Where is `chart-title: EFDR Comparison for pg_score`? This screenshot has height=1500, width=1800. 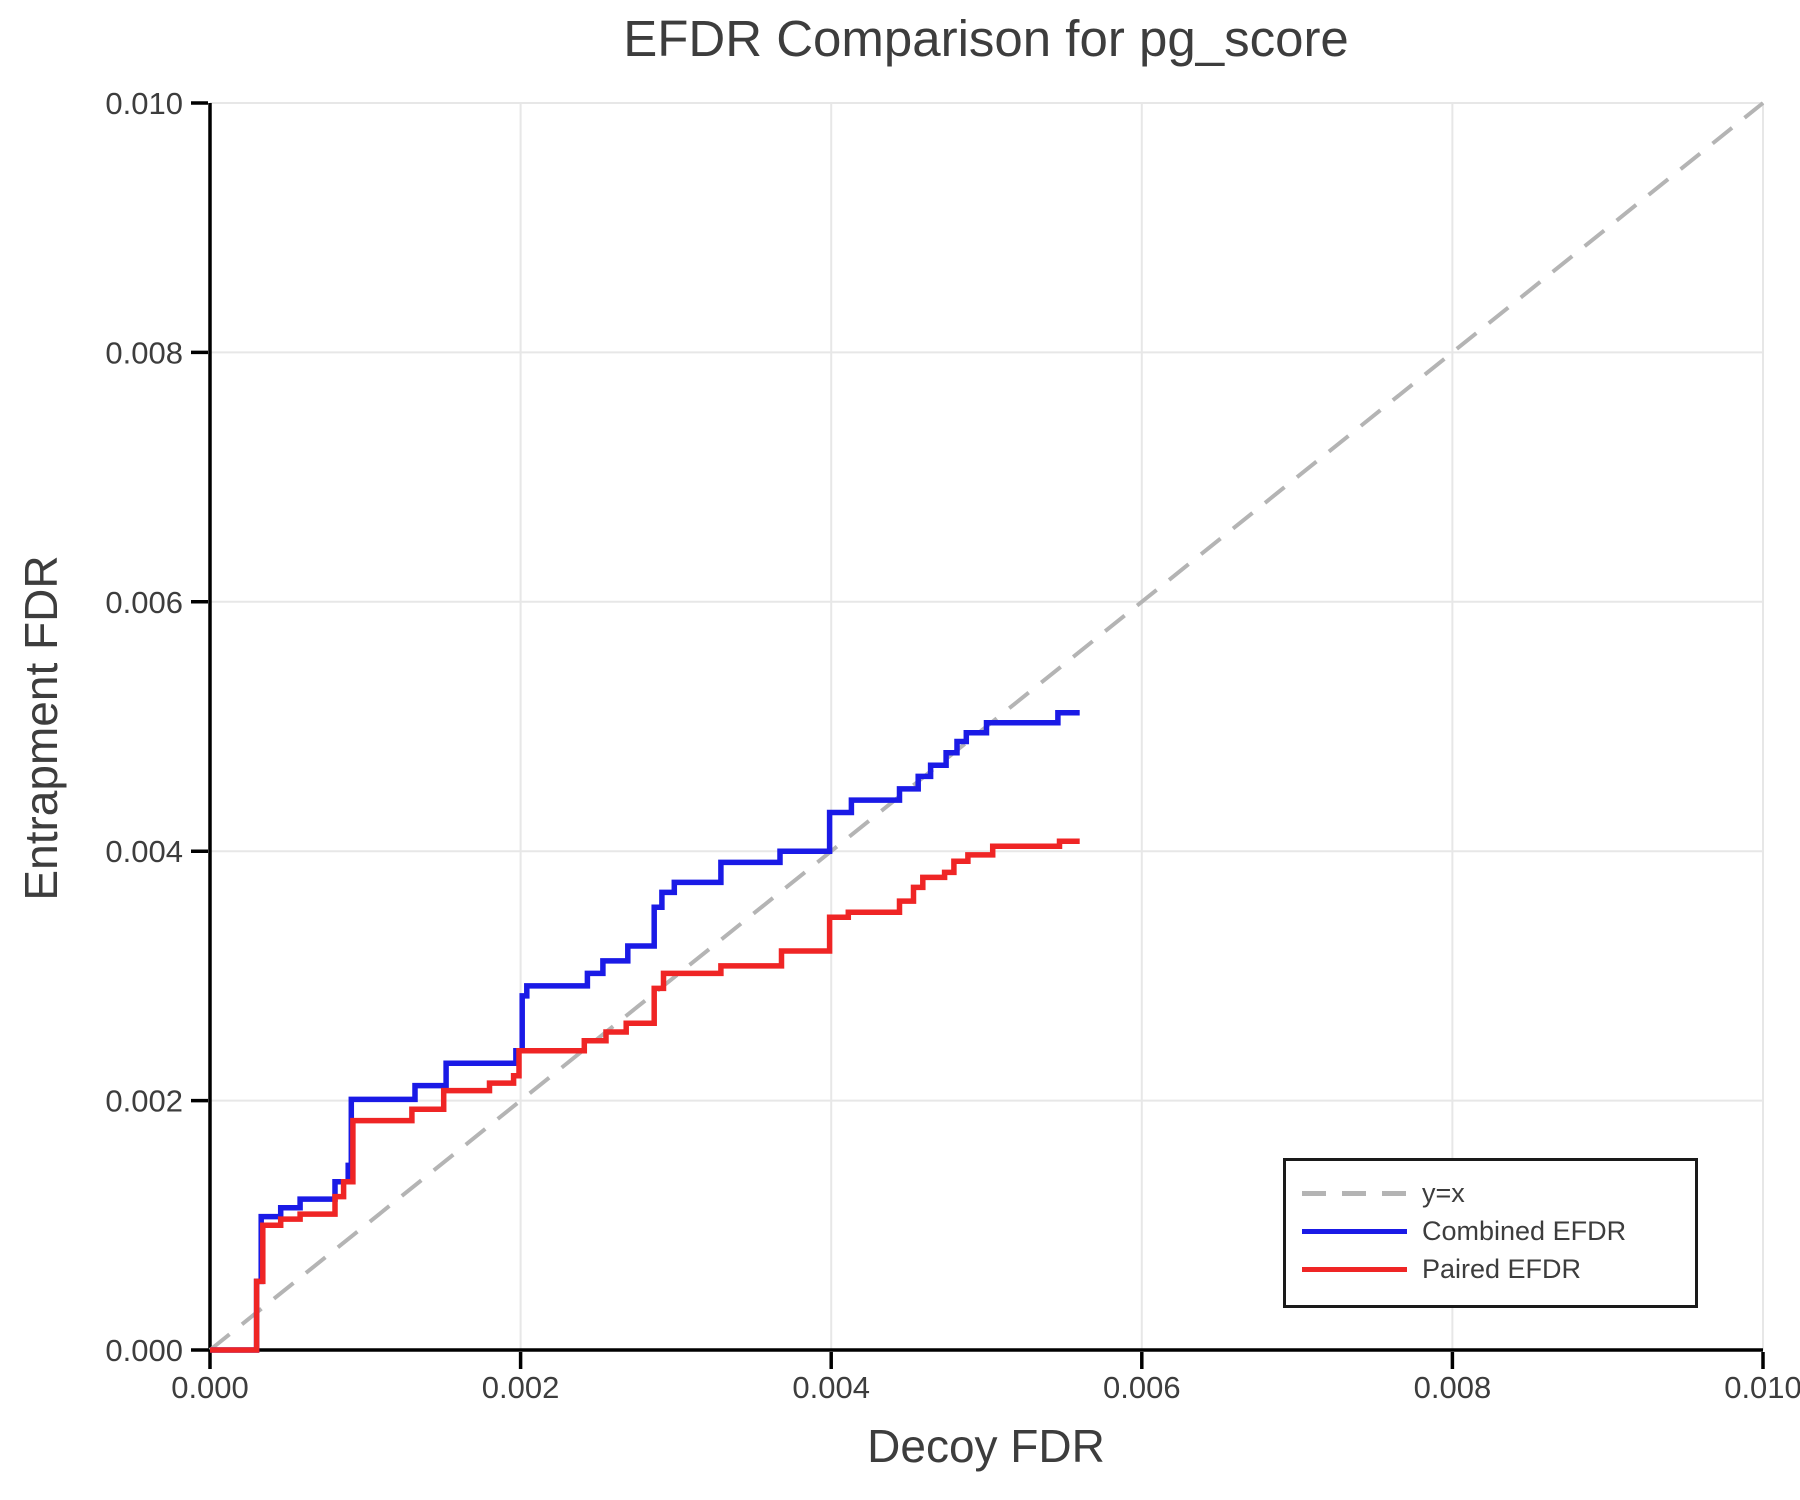 chart-title: EFDR Comparison for pg_score is located at coordinates (986, 38).